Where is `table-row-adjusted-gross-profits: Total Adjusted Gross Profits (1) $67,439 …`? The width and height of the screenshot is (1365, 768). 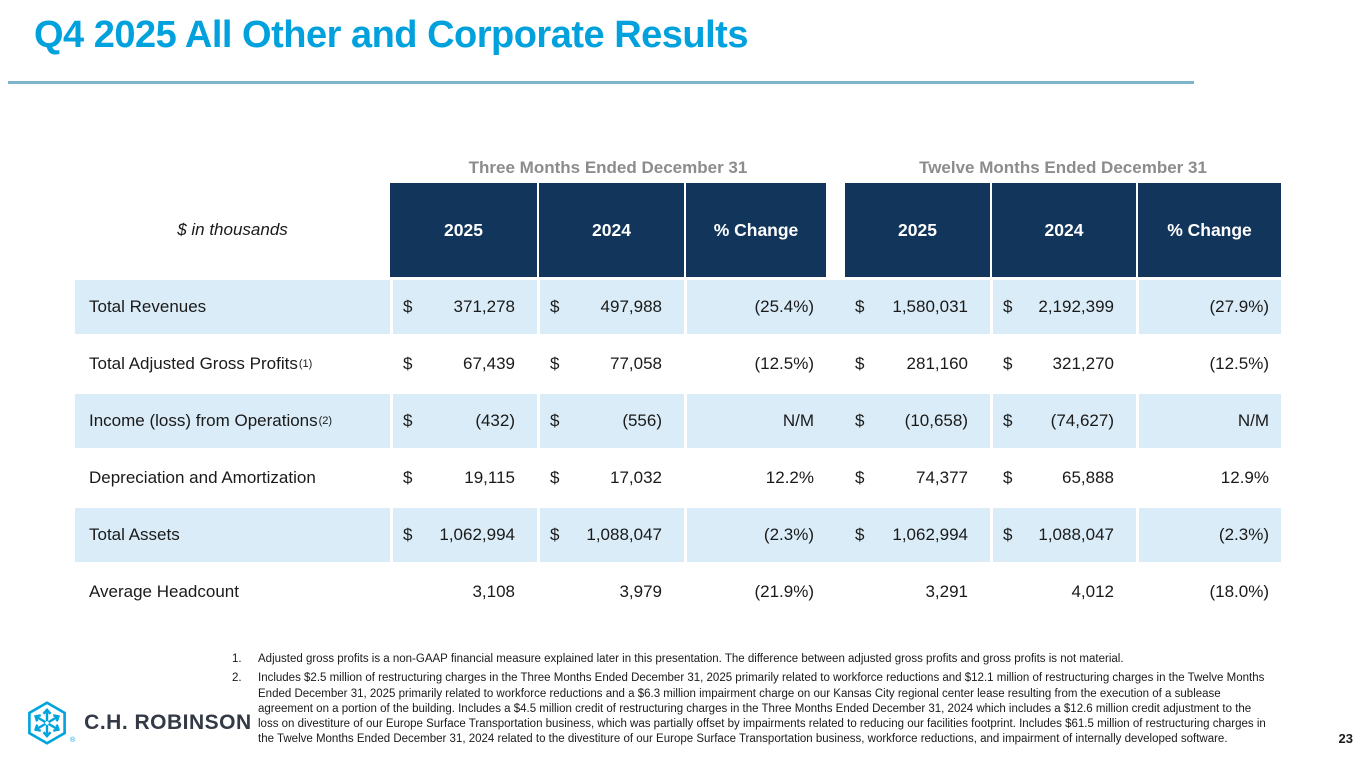
table-row-adjusted-gross-profits: Total Adjusted Gross Profits (1) $67,439 … is located at coordinates (678, 364).